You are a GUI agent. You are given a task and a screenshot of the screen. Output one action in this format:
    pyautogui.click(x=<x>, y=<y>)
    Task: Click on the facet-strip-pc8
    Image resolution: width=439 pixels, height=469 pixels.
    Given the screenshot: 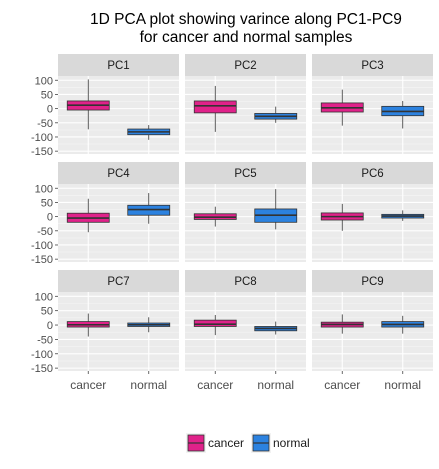 What is the action you would take?
    pyautogui.click(x=245, y=281)
    